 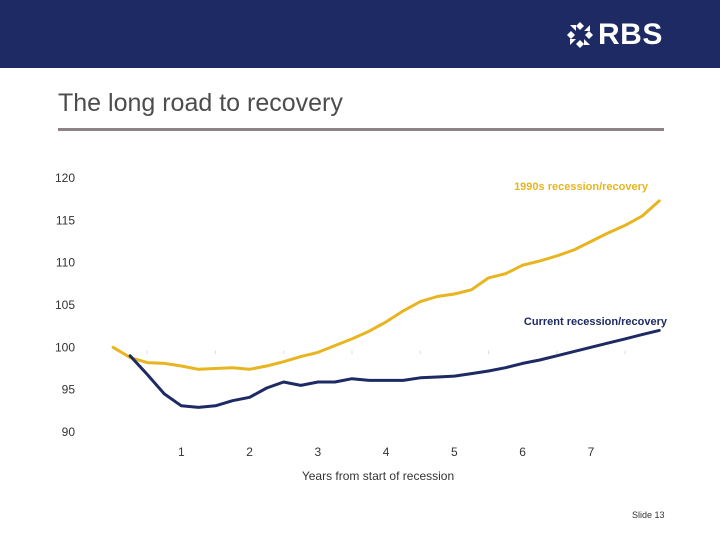 What do you see at coordinates (69, 432) in the screenshot?
I see `y-tick-label: 90` at bounding box center [69, 432].